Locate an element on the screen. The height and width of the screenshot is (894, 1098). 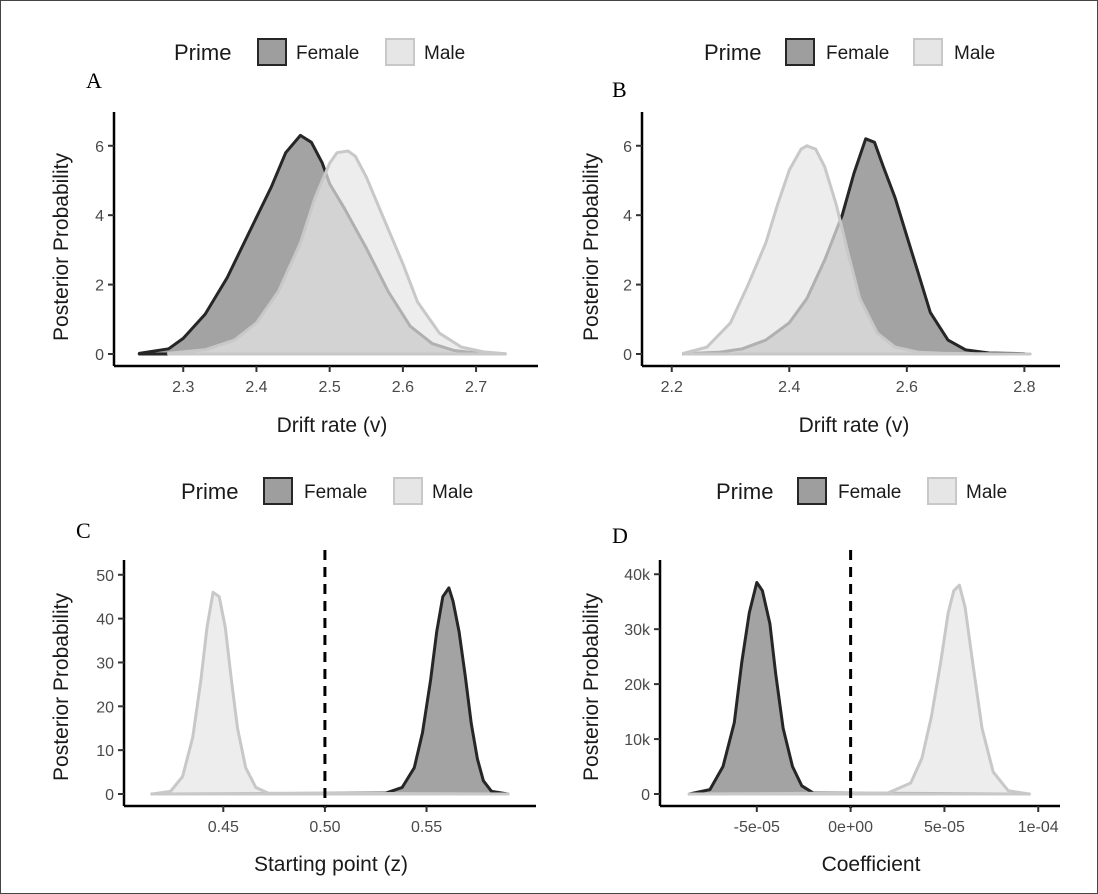
plot-area: -5e-05 0e+00 5e-05 1e-04 0 10k 20k 30k 40k is located at coordinates (842, 693).